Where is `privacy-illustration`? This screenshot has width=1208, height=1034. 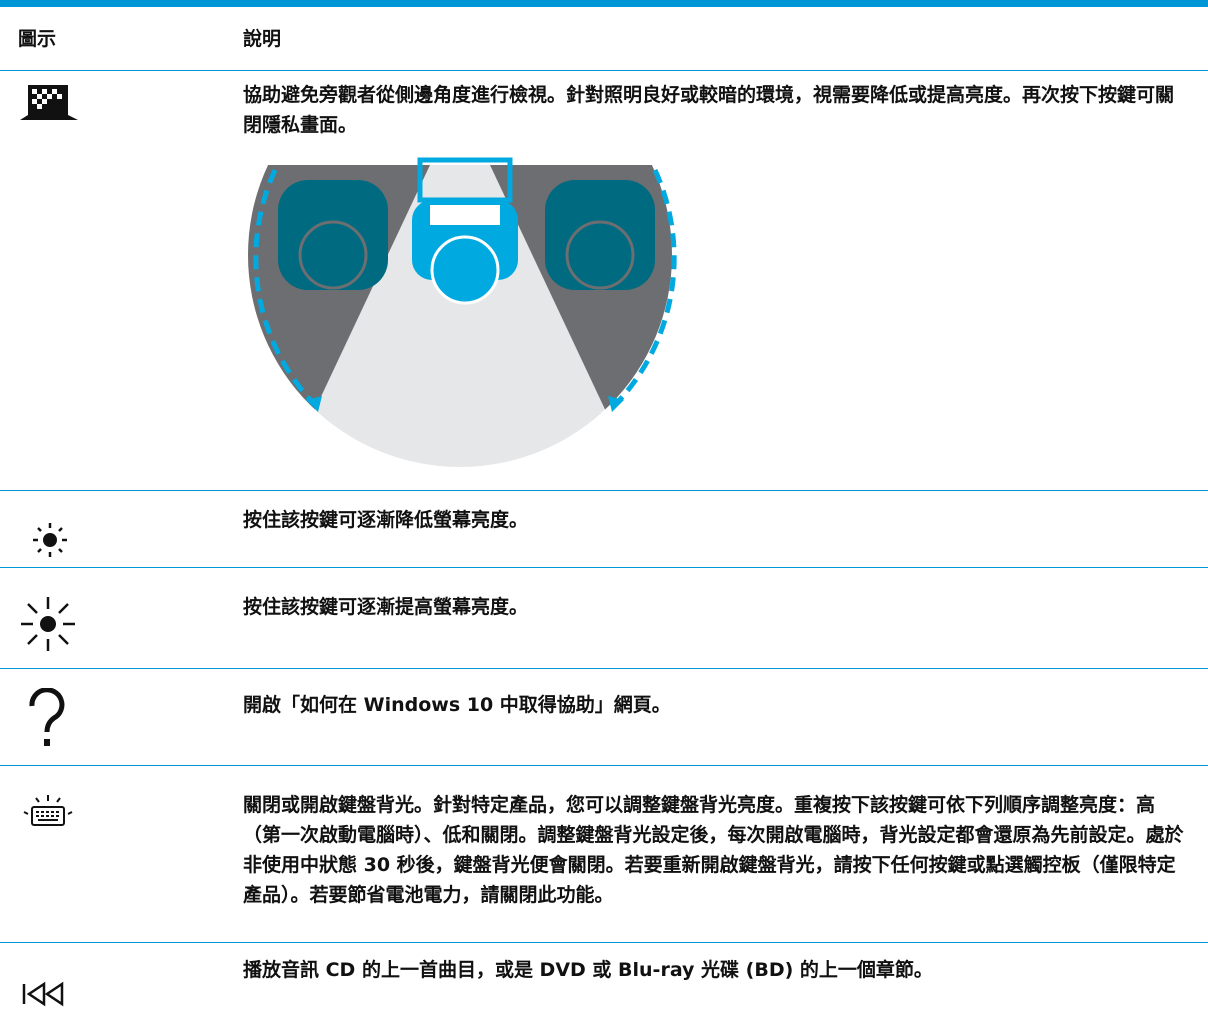
privacy-illustration is located at coordinates (462, 312).